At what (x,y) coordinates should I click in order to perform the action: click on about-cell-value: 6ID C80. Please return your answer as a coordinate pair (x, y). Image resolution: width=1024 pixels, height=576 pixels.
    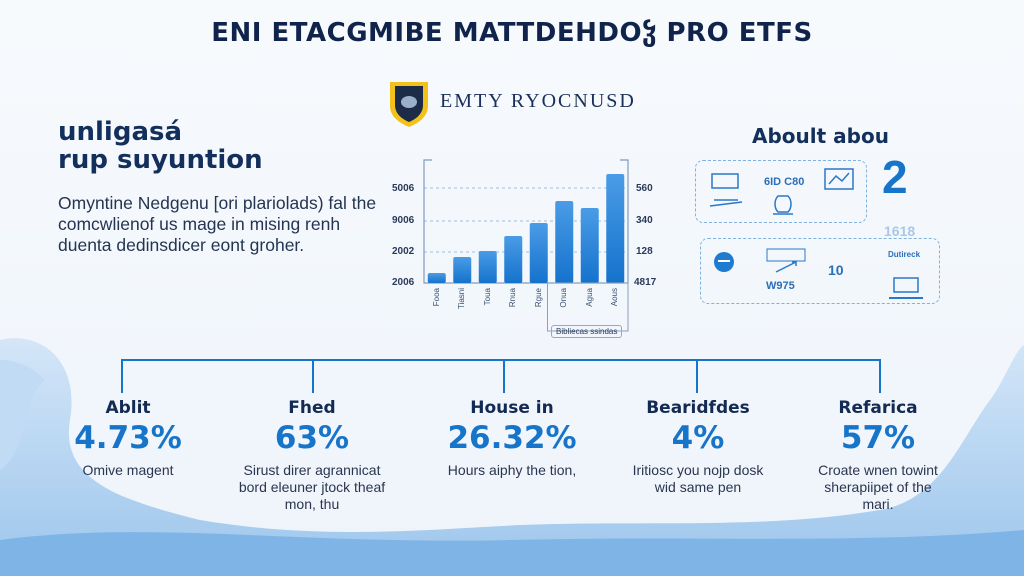
    Looking at the image, I should click on (784, 182).